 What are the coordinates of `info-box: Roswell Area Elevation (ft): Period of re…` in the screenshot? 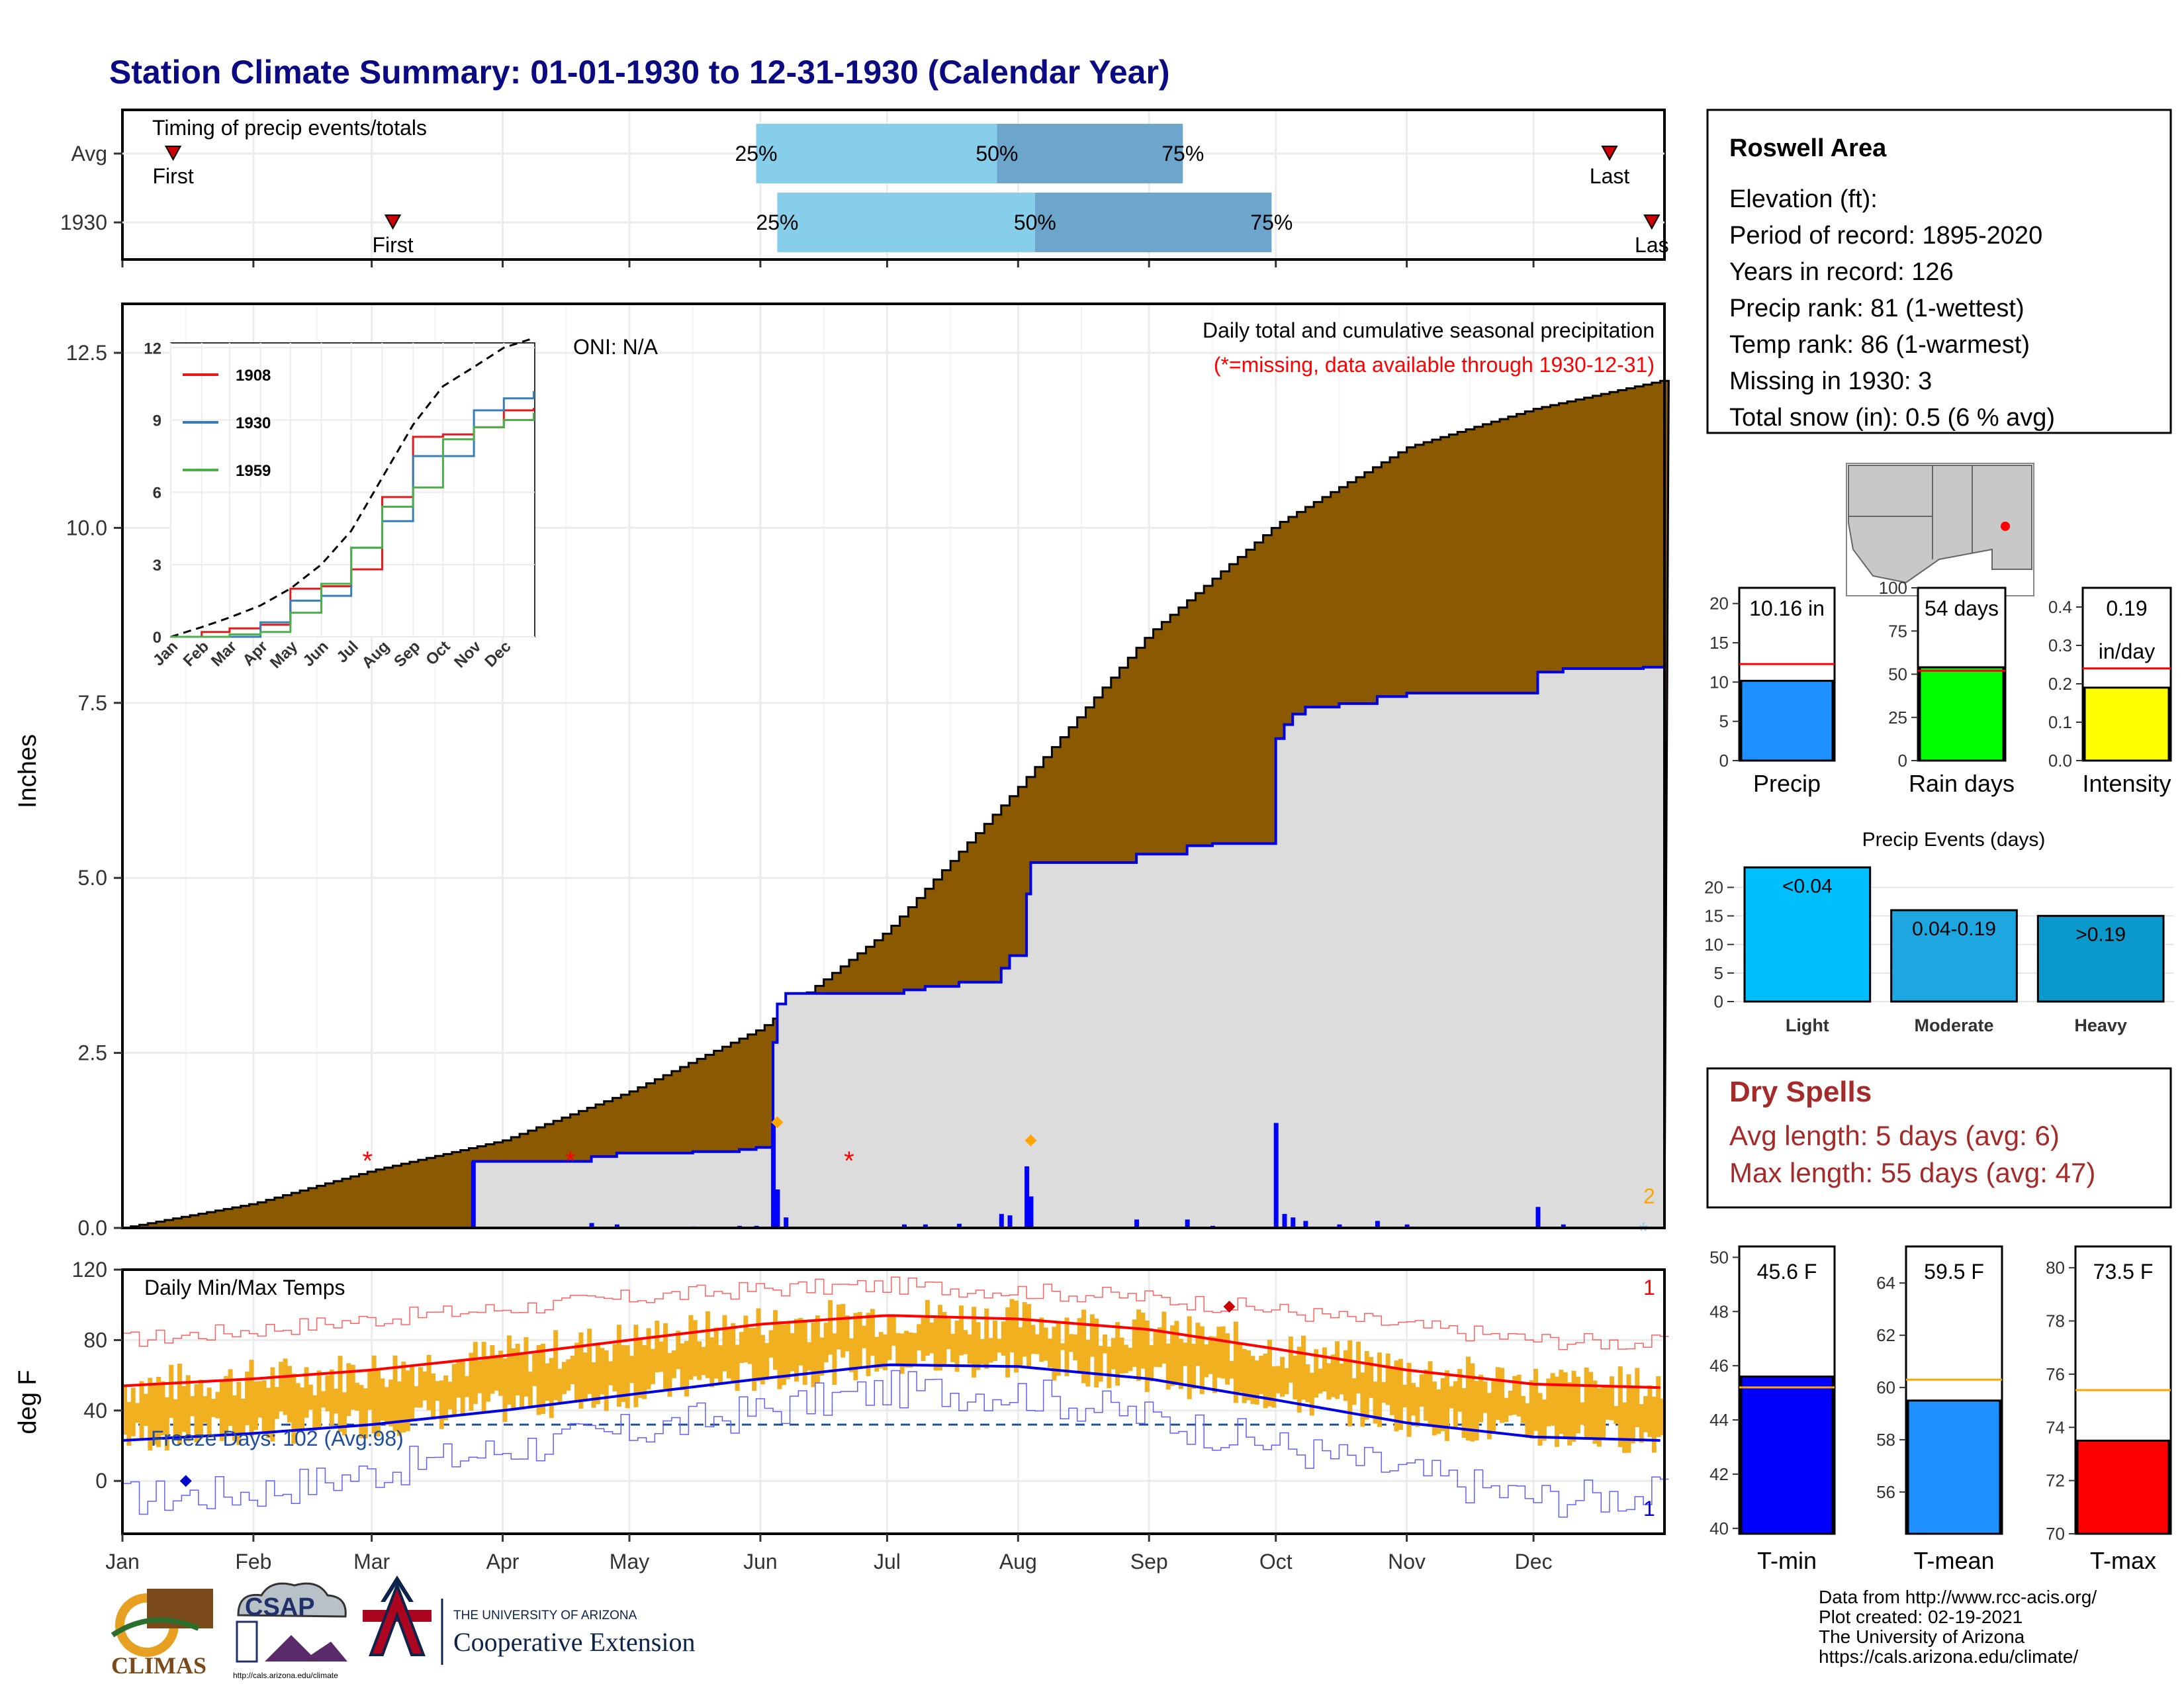 It's located at (1939, 271).